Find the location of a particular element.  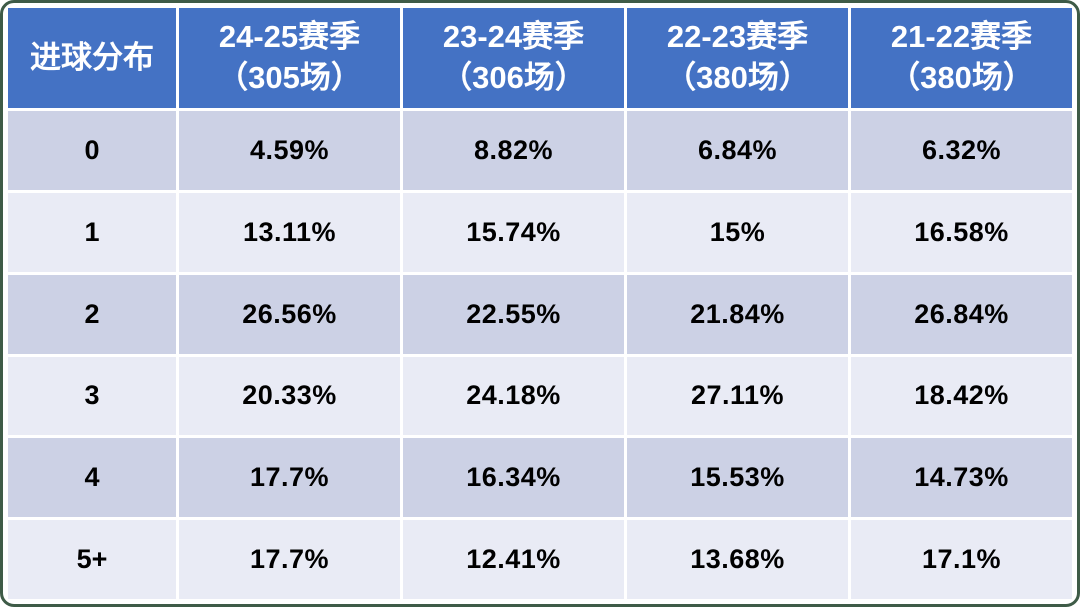

season-label: 24-25赛季 is located at coordinates (289, 37).